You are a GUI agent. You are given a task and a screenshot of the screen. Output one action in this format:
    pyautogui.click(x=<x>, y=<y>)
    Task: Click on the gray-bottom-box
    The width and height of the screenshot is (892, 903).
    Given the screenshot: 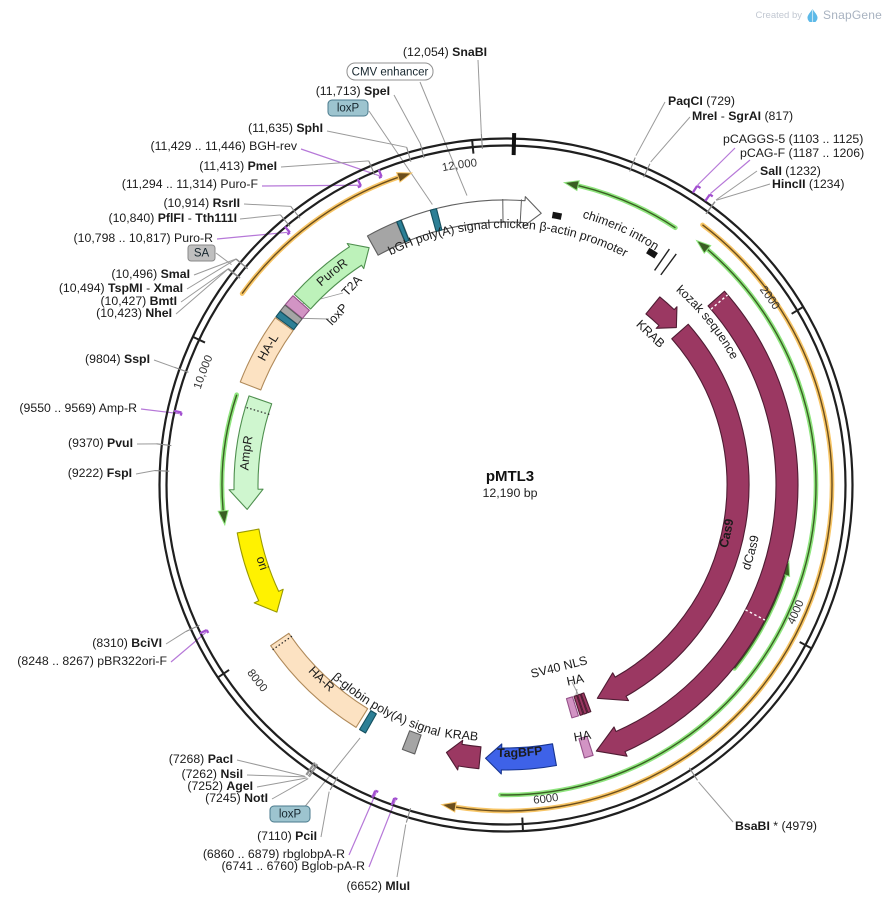 What is the action you would take?
    pyautogui.click(x=411, y=742)
    